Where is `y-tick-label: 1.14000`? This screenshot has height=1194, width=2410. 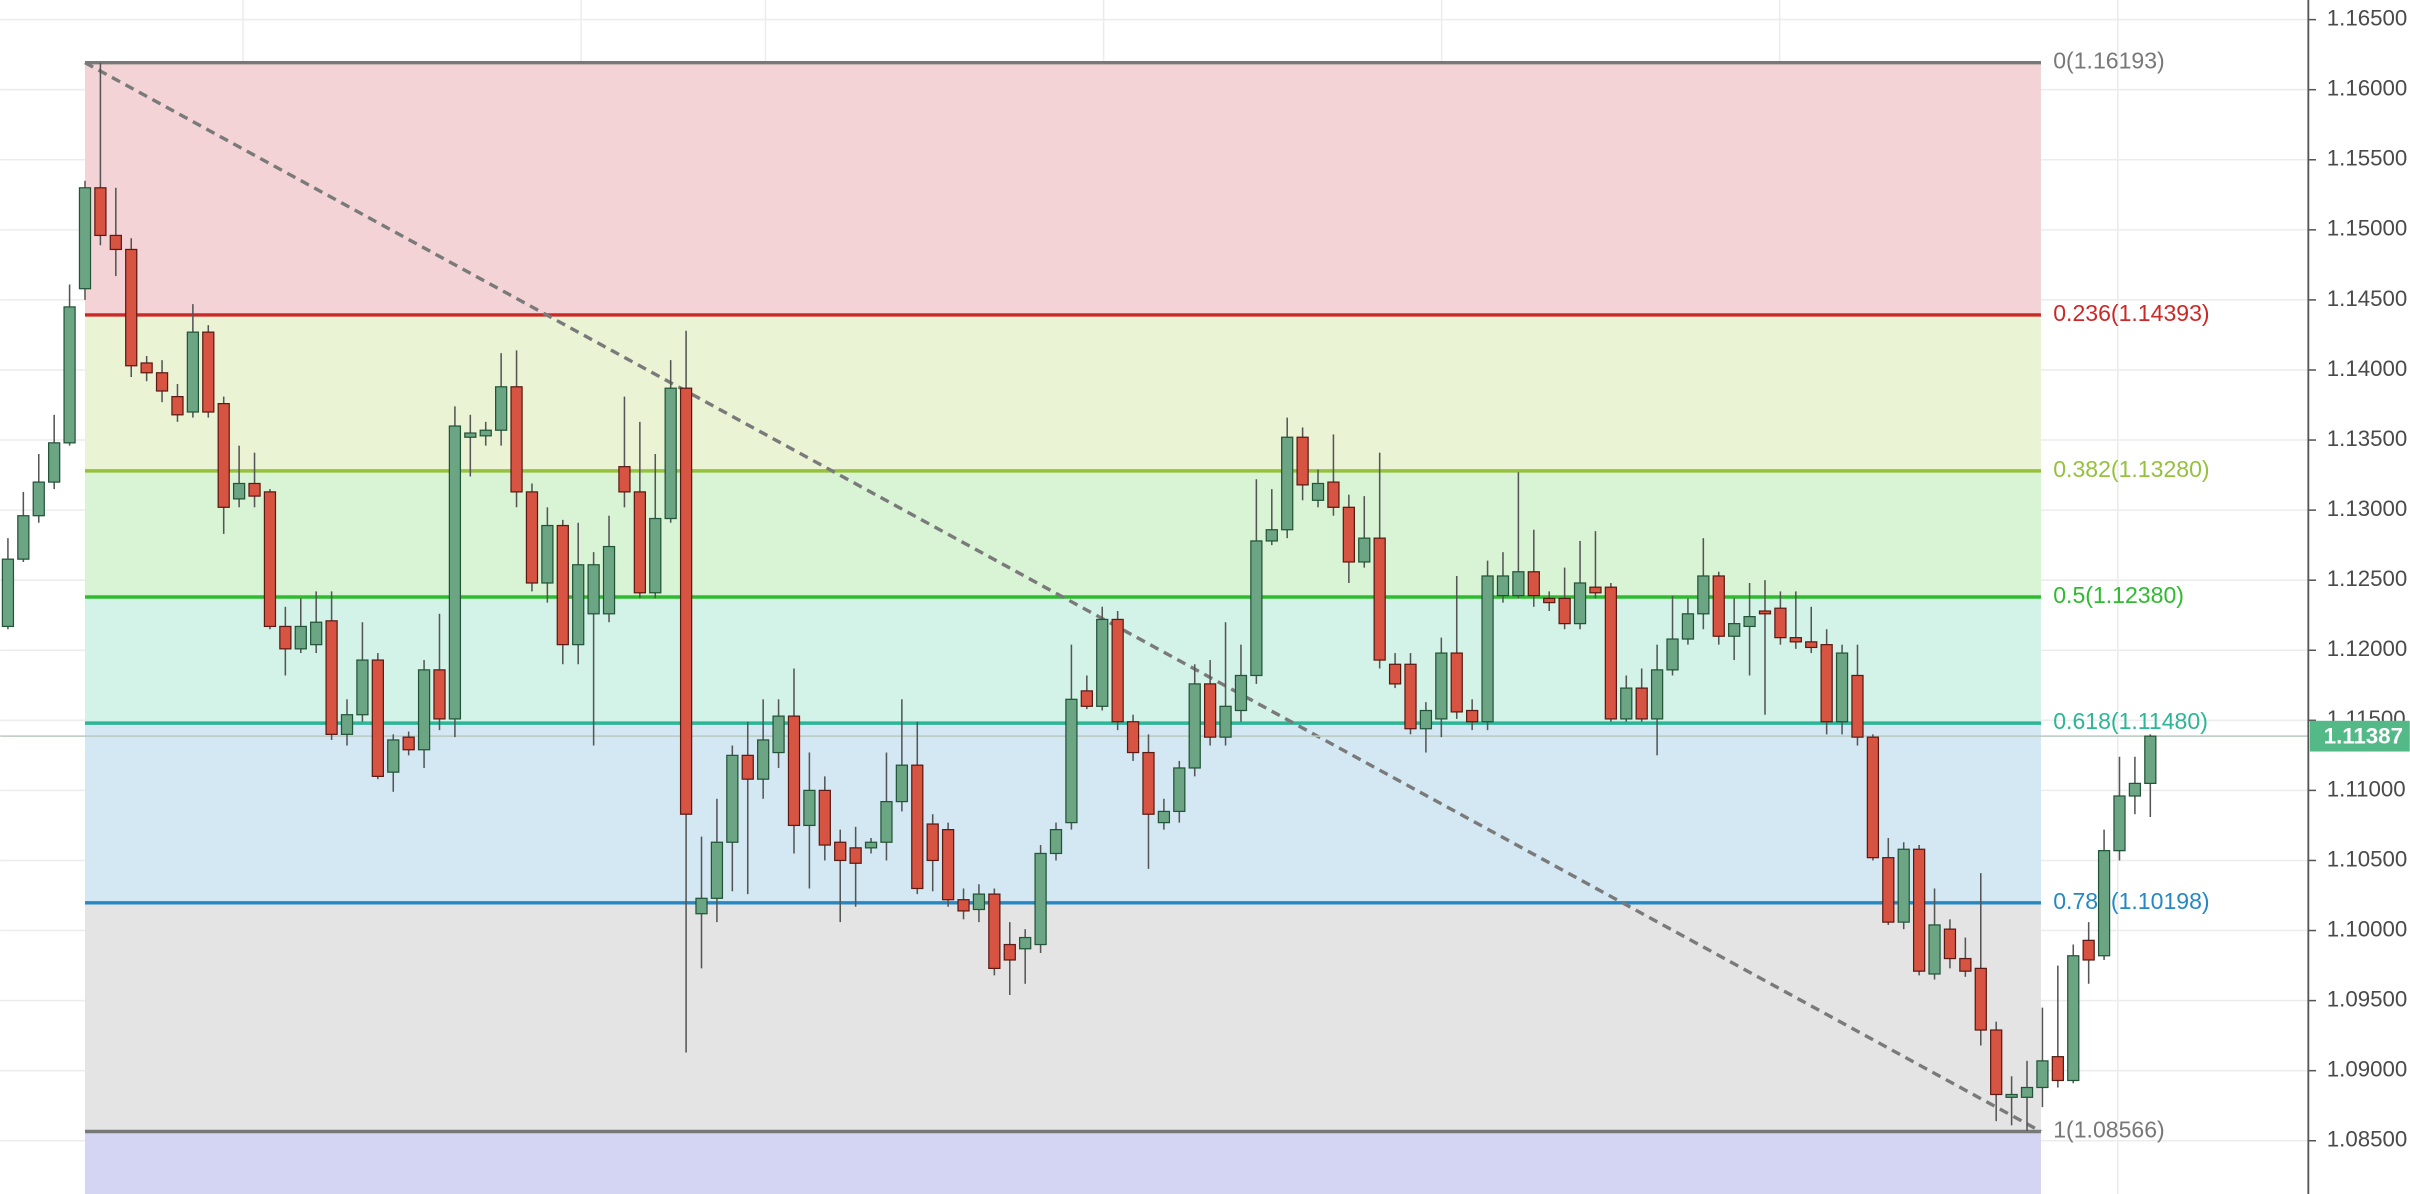 y-tick-label: 1.14000 is located at coordinates (2367, 368).